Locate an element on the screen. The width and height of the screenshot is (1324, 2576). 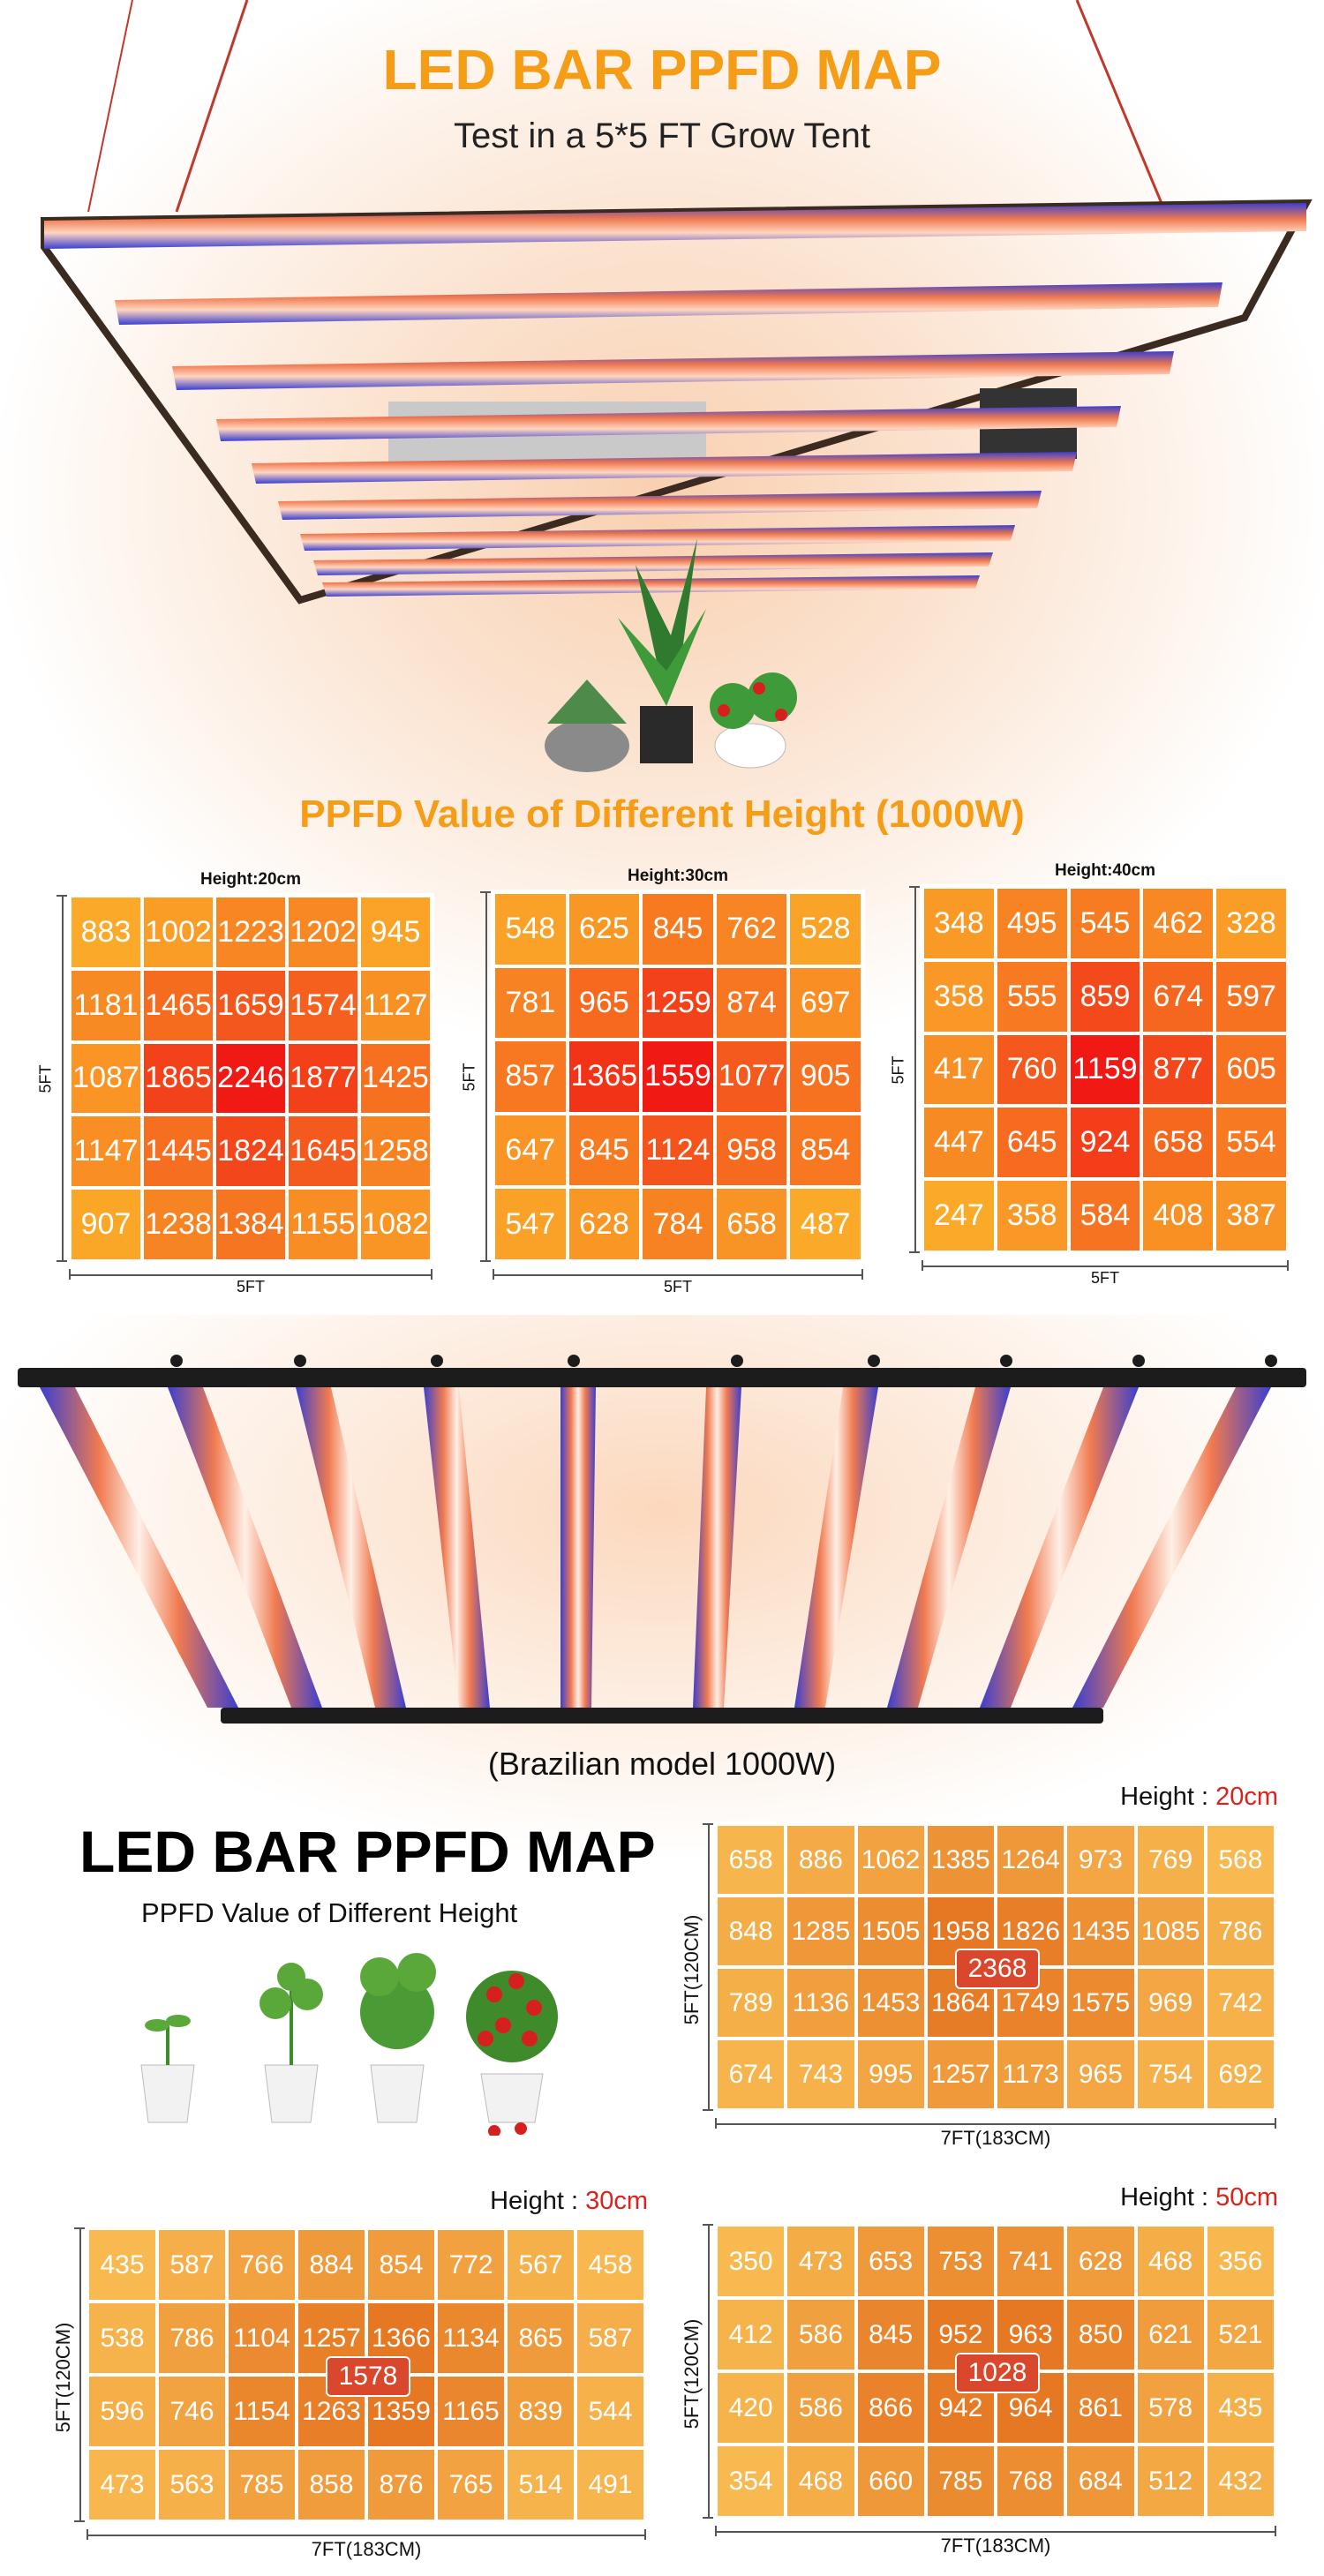
heatmap-cell: 874 is located at coordinates (752, 1002).